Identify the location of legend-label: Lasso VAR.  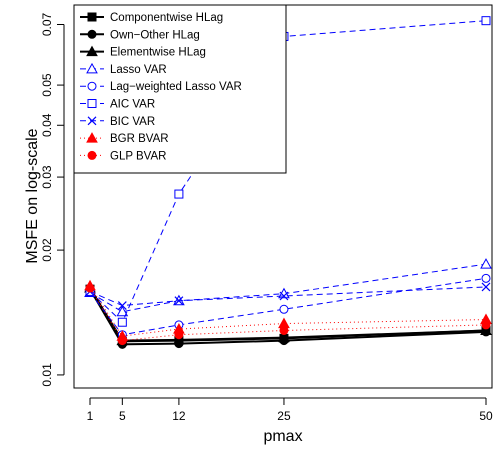
(138, 70).